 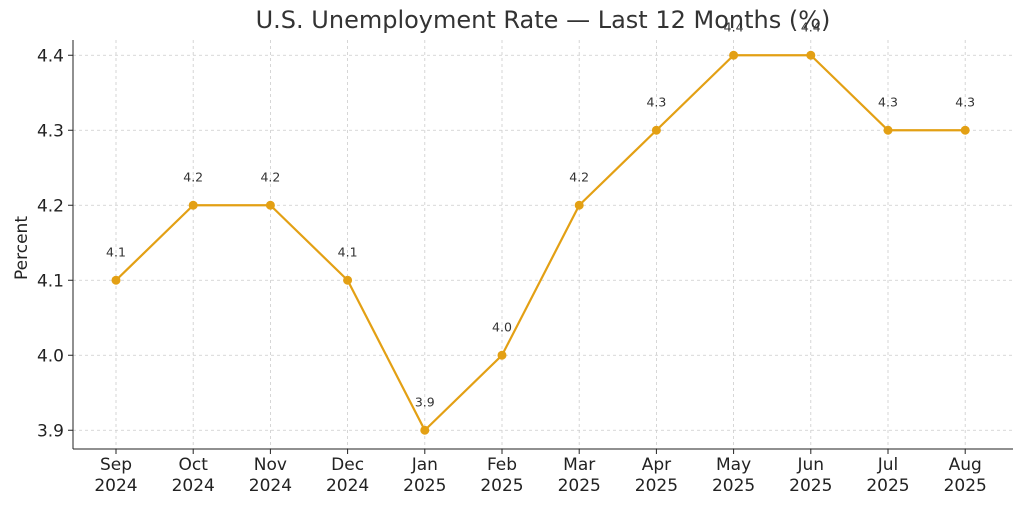 I want to click on x-tick-label-month: Mar, so click(x=579, y=465).